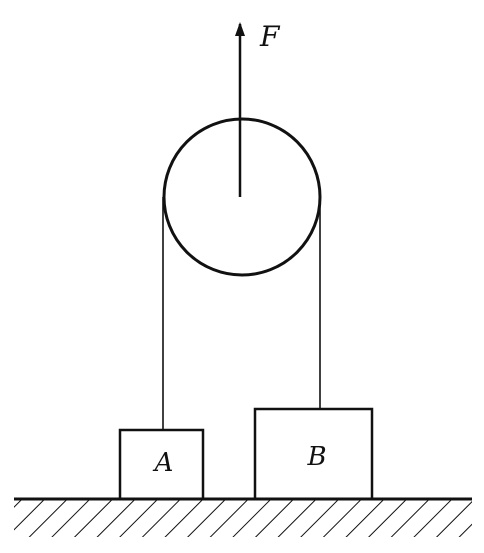 This screenshot has width=484, height=553. I want to click on block-b-label: B, so click(316, 457).